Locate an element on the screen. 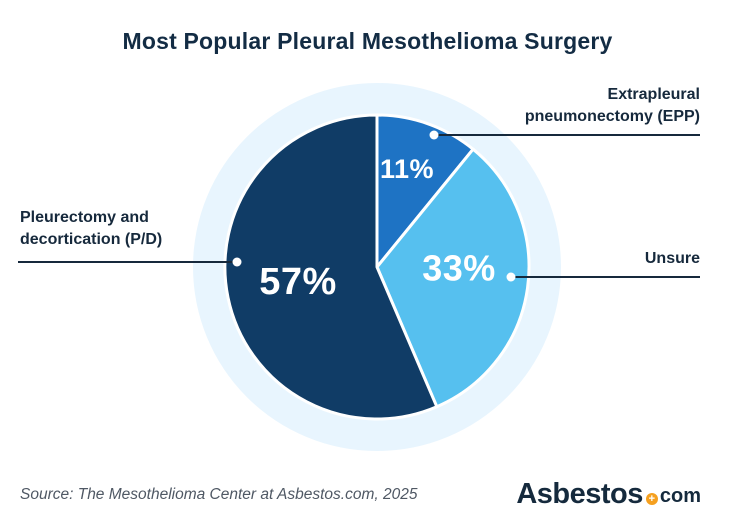  callout-dot-epp is located at coordinates (434, 135).